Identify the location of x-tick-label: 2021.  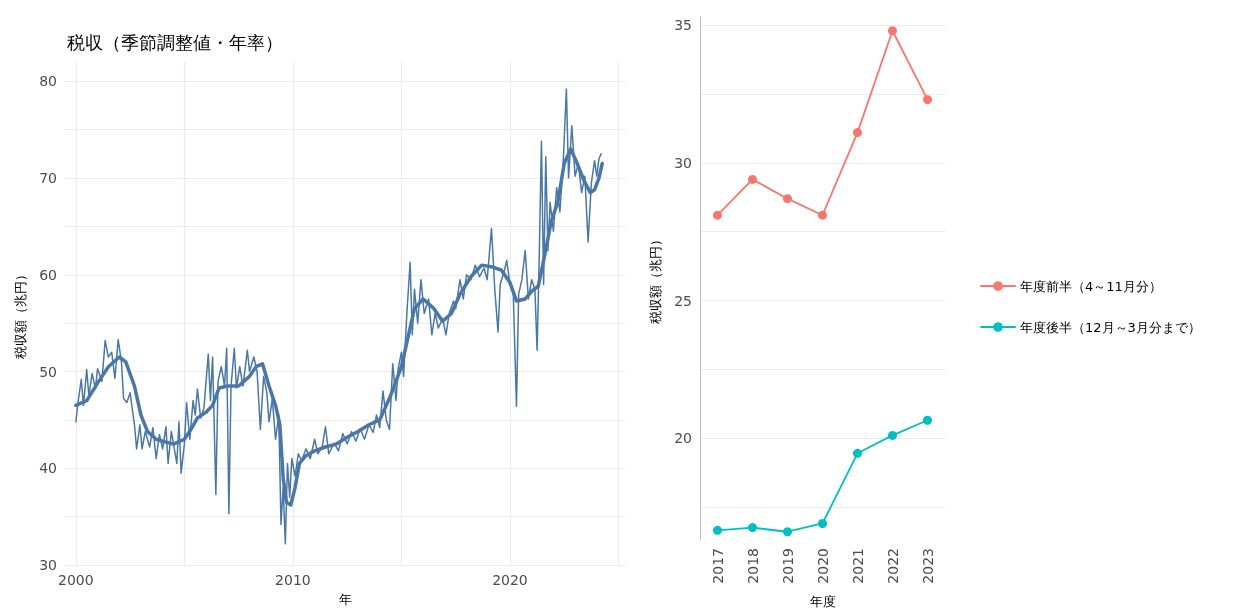
(857, 566).